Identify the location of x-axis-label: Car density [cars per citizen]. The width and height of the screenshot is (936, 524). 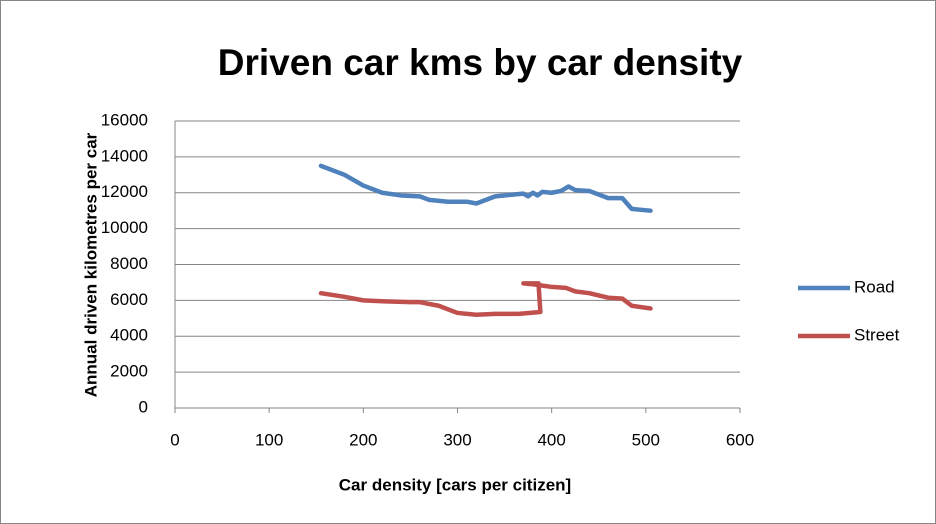
(455, 484).